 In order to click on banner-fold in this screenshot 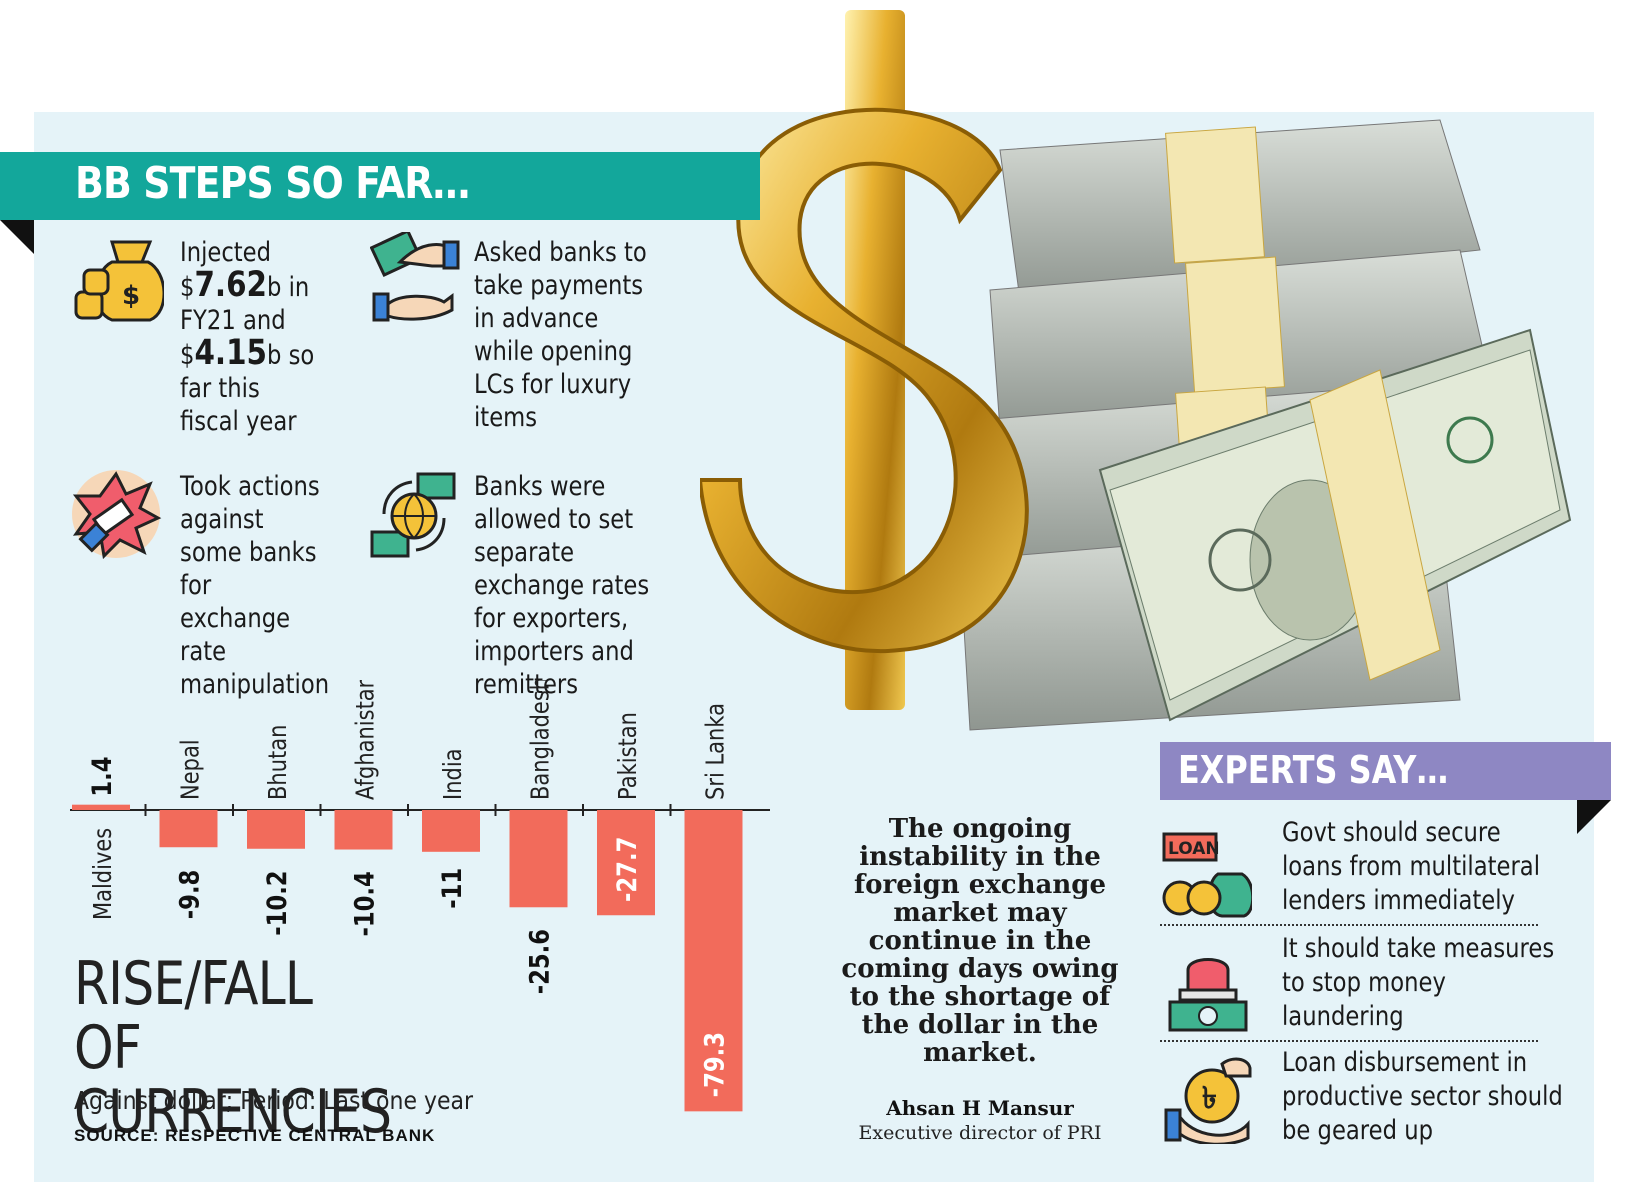, I will do `click(17, 237)`.